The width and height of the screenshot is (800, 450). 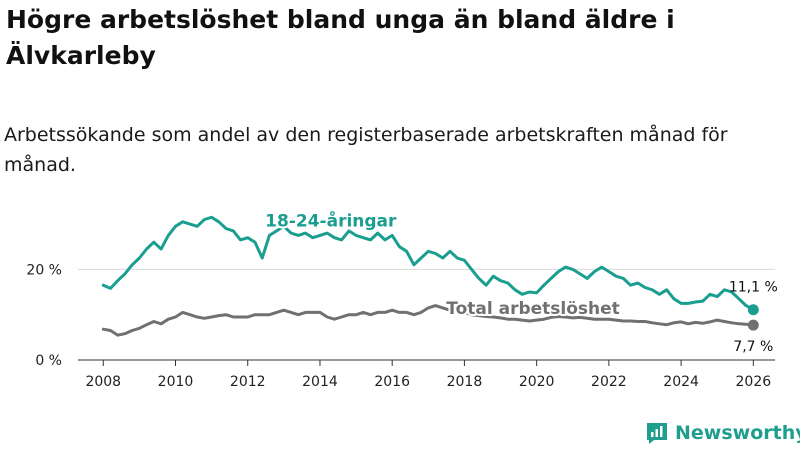 I want to click on x-tick-label: 2024, so click(x=681, y=382).